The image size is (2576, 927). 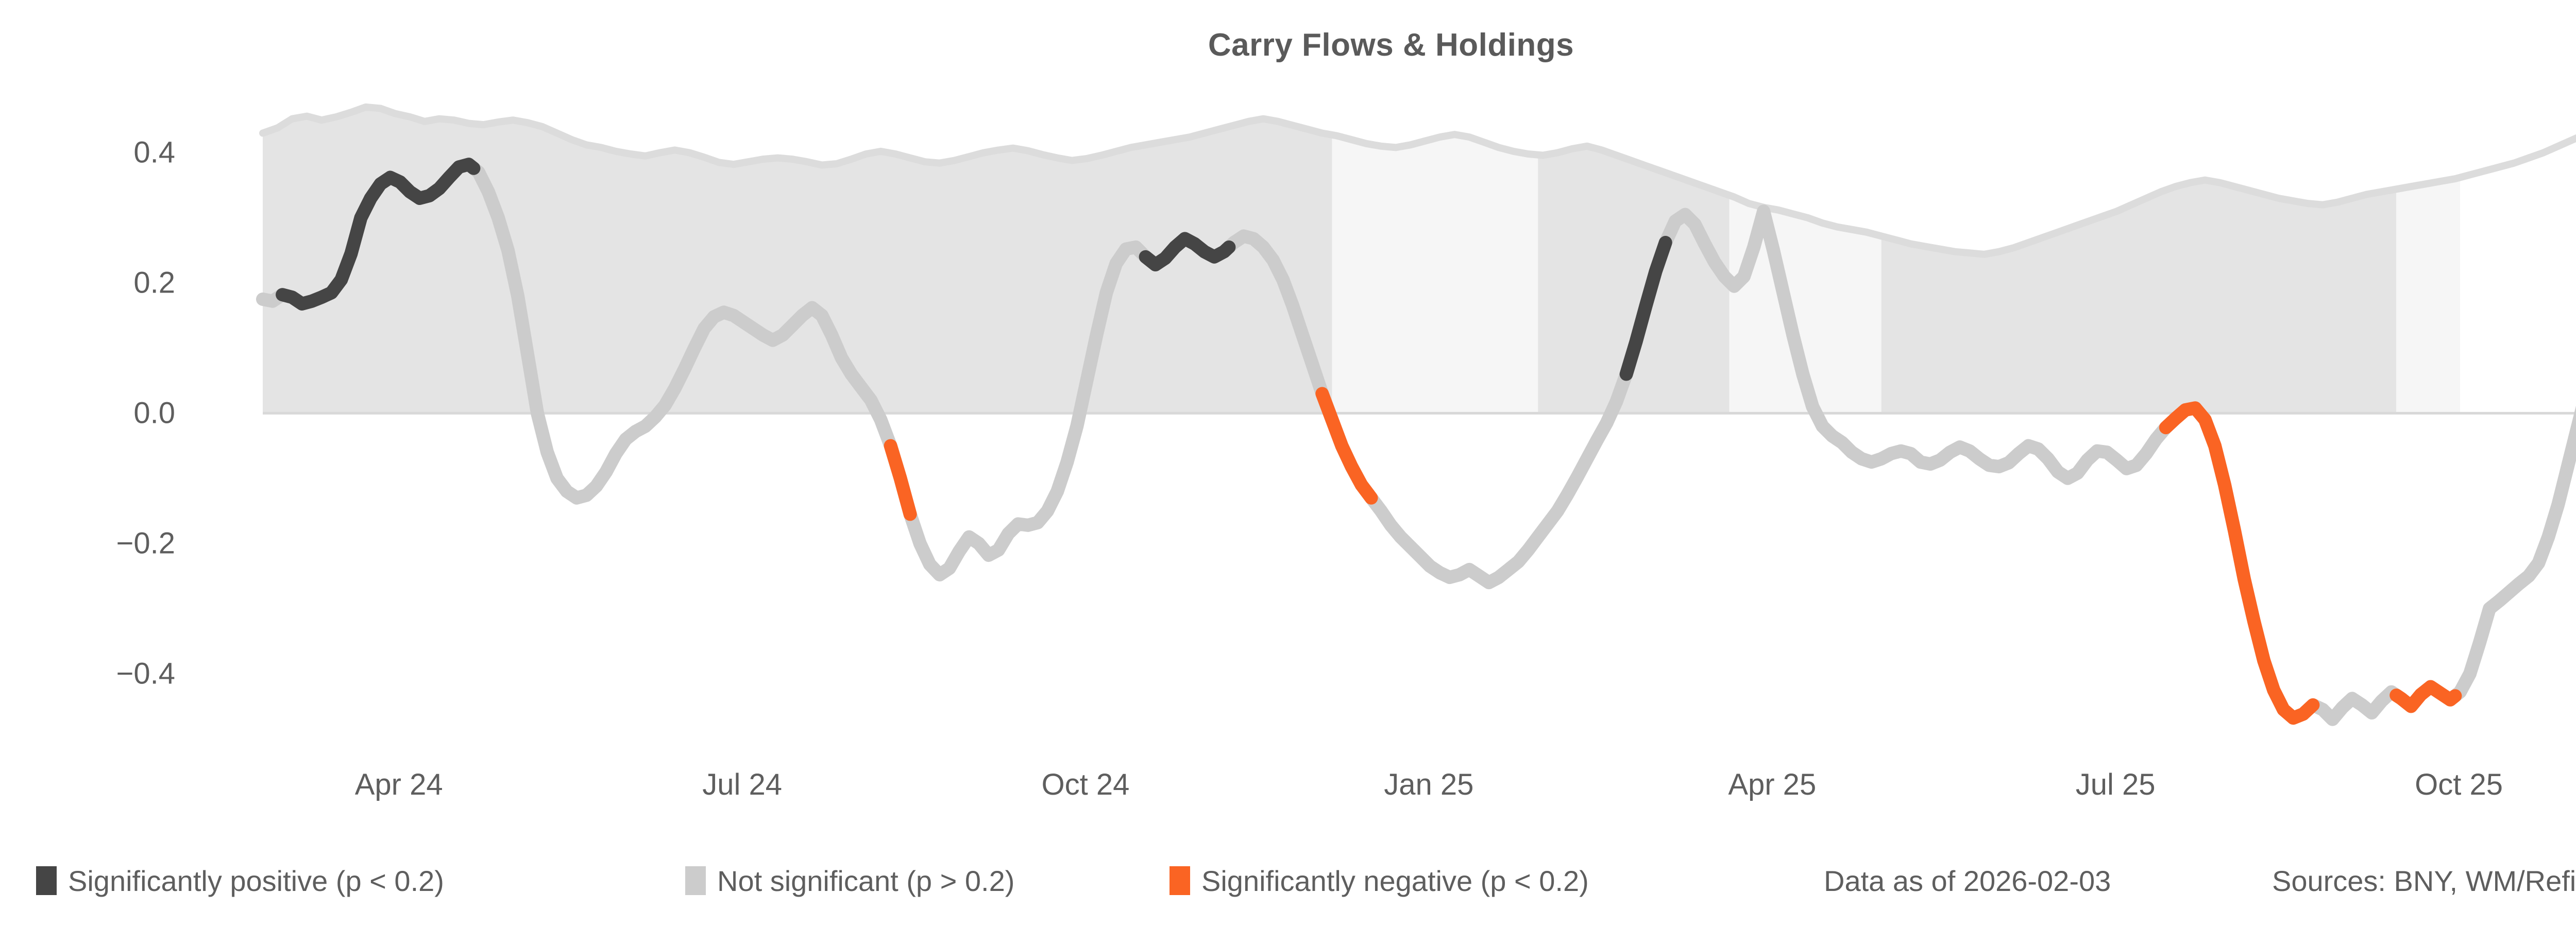 What do you see at coordinates (146, 543) in the screenshot?
I see `y-axis-tick-label: −0.2` at bounding box center [146, 543].